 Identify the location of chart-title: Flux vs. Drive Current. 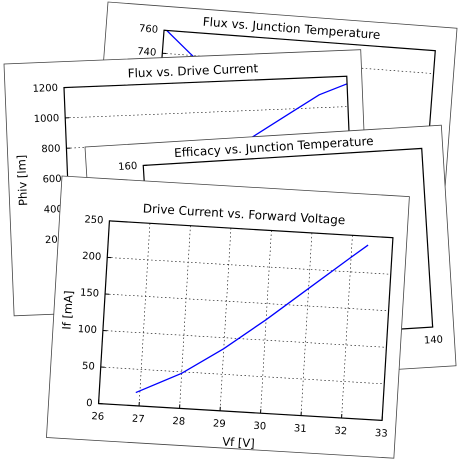
(192, 70).